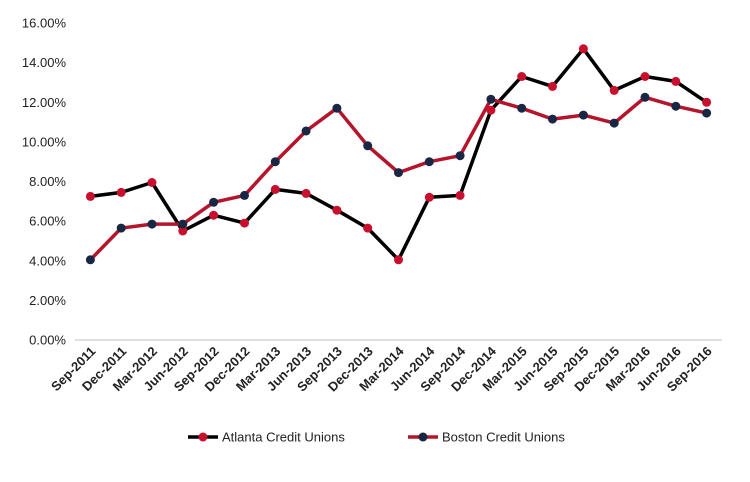 The width and height of the screenshot is (750, 482). What do you see at coordinates (47, 340) in the screenshot?
I see `y-tick-label: 0.00%` at bounding box center [47, 340].